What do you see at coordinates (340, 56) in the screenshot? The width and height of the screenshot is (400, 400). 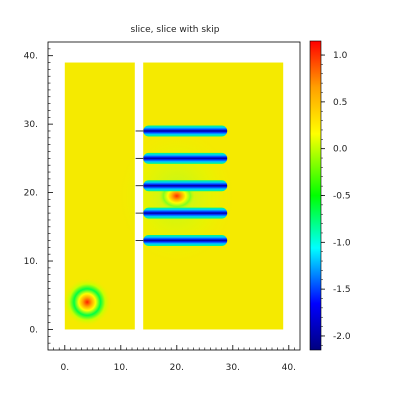 I see `colorbar-tick-label-0: 1.0` at bounding box center [340, 56].